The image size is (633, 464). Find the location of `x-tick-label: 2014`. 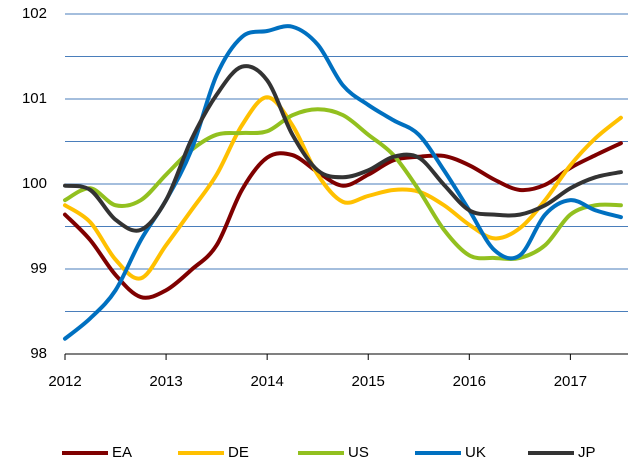

x-tick-label: 2014 is located at coordinates (266, 381).